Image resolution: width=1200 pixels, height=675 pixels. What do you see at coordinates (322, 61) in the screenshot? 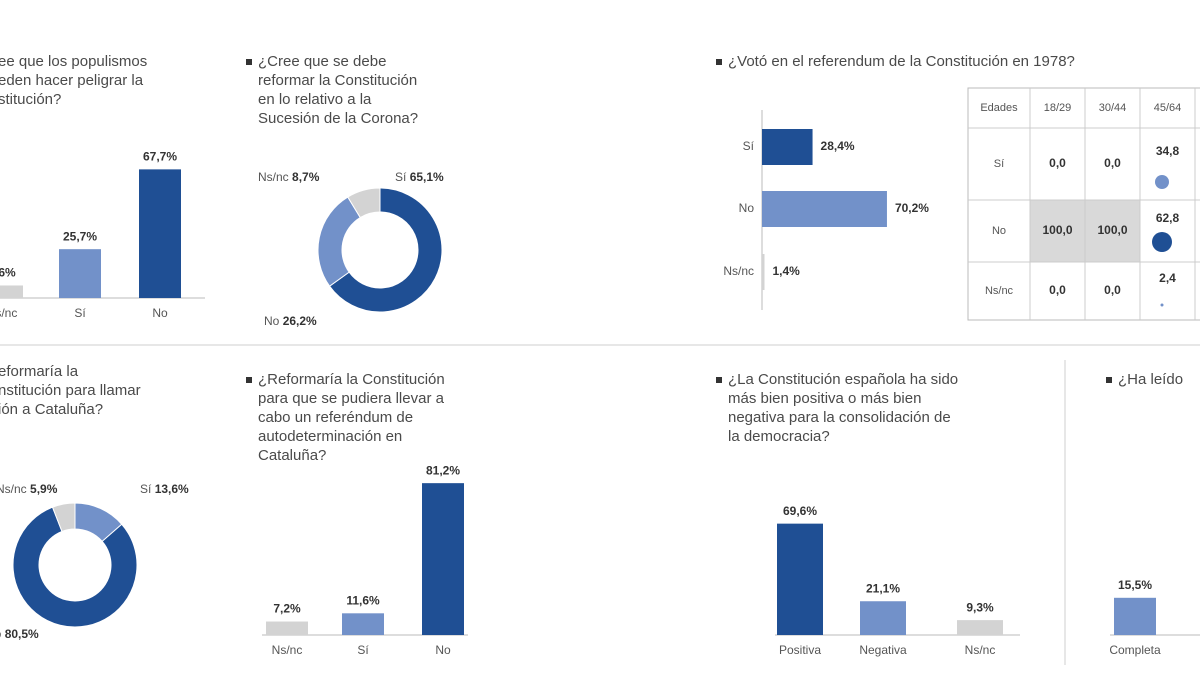
I see `chart-title: ¿Cree que se debe` at bounding box center [322, 61].